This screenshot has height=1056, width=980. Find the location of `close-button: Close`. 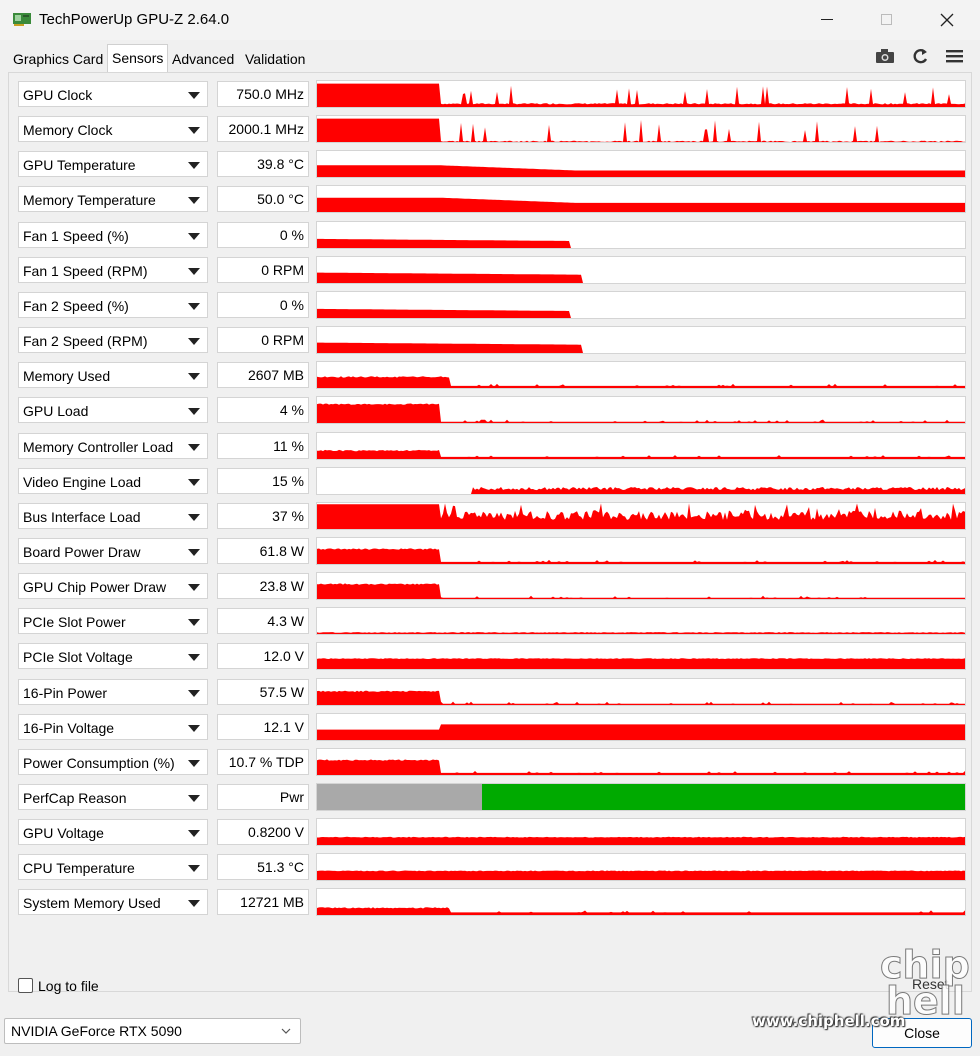

close-button: Close is located at coordinates (922, 1033).